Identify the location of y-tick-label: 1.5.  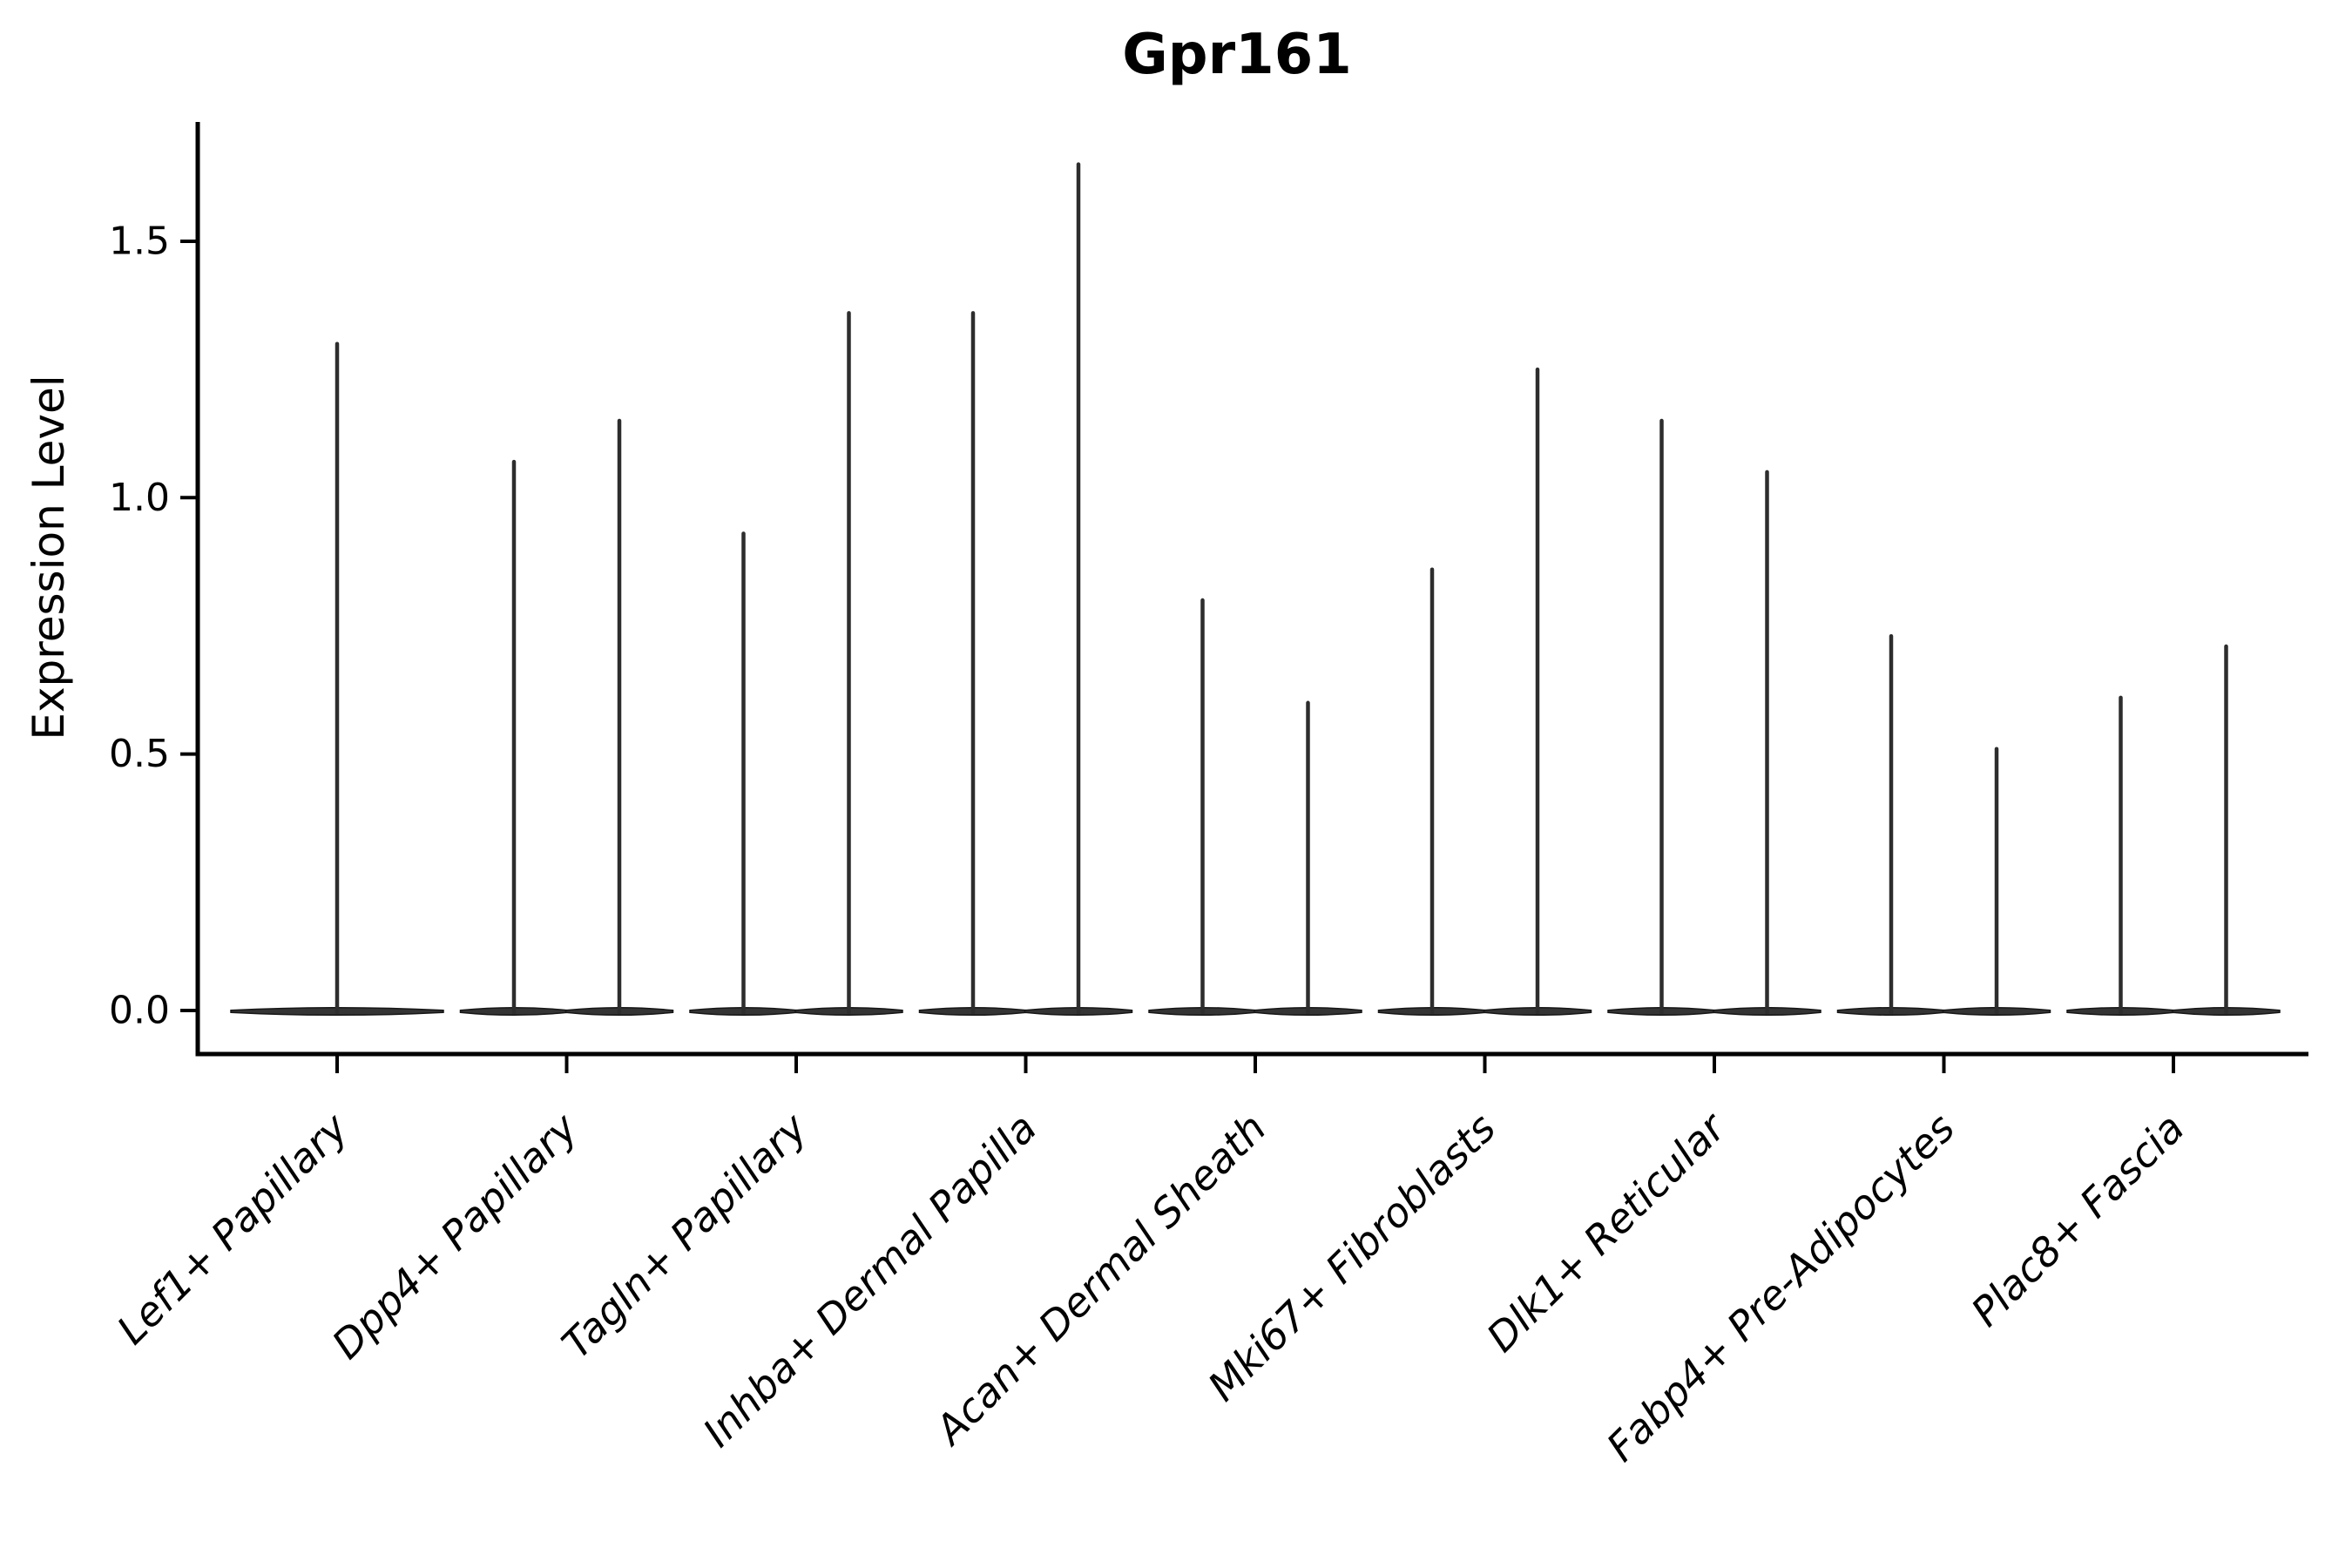
(139, 241).